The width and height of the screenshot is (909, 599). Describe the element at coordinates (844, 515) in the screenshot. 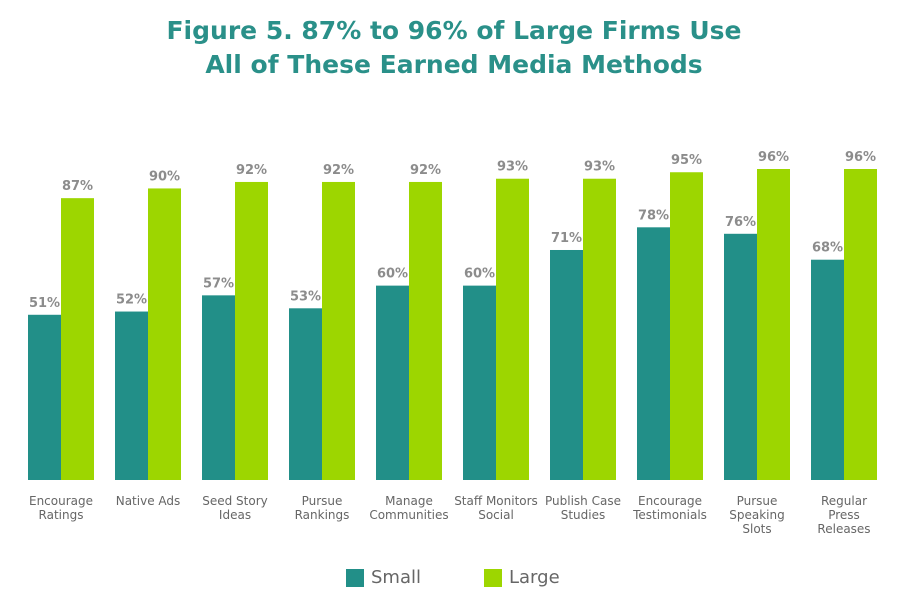

I see `x-tick-label: Regular Press Releases` at that location.